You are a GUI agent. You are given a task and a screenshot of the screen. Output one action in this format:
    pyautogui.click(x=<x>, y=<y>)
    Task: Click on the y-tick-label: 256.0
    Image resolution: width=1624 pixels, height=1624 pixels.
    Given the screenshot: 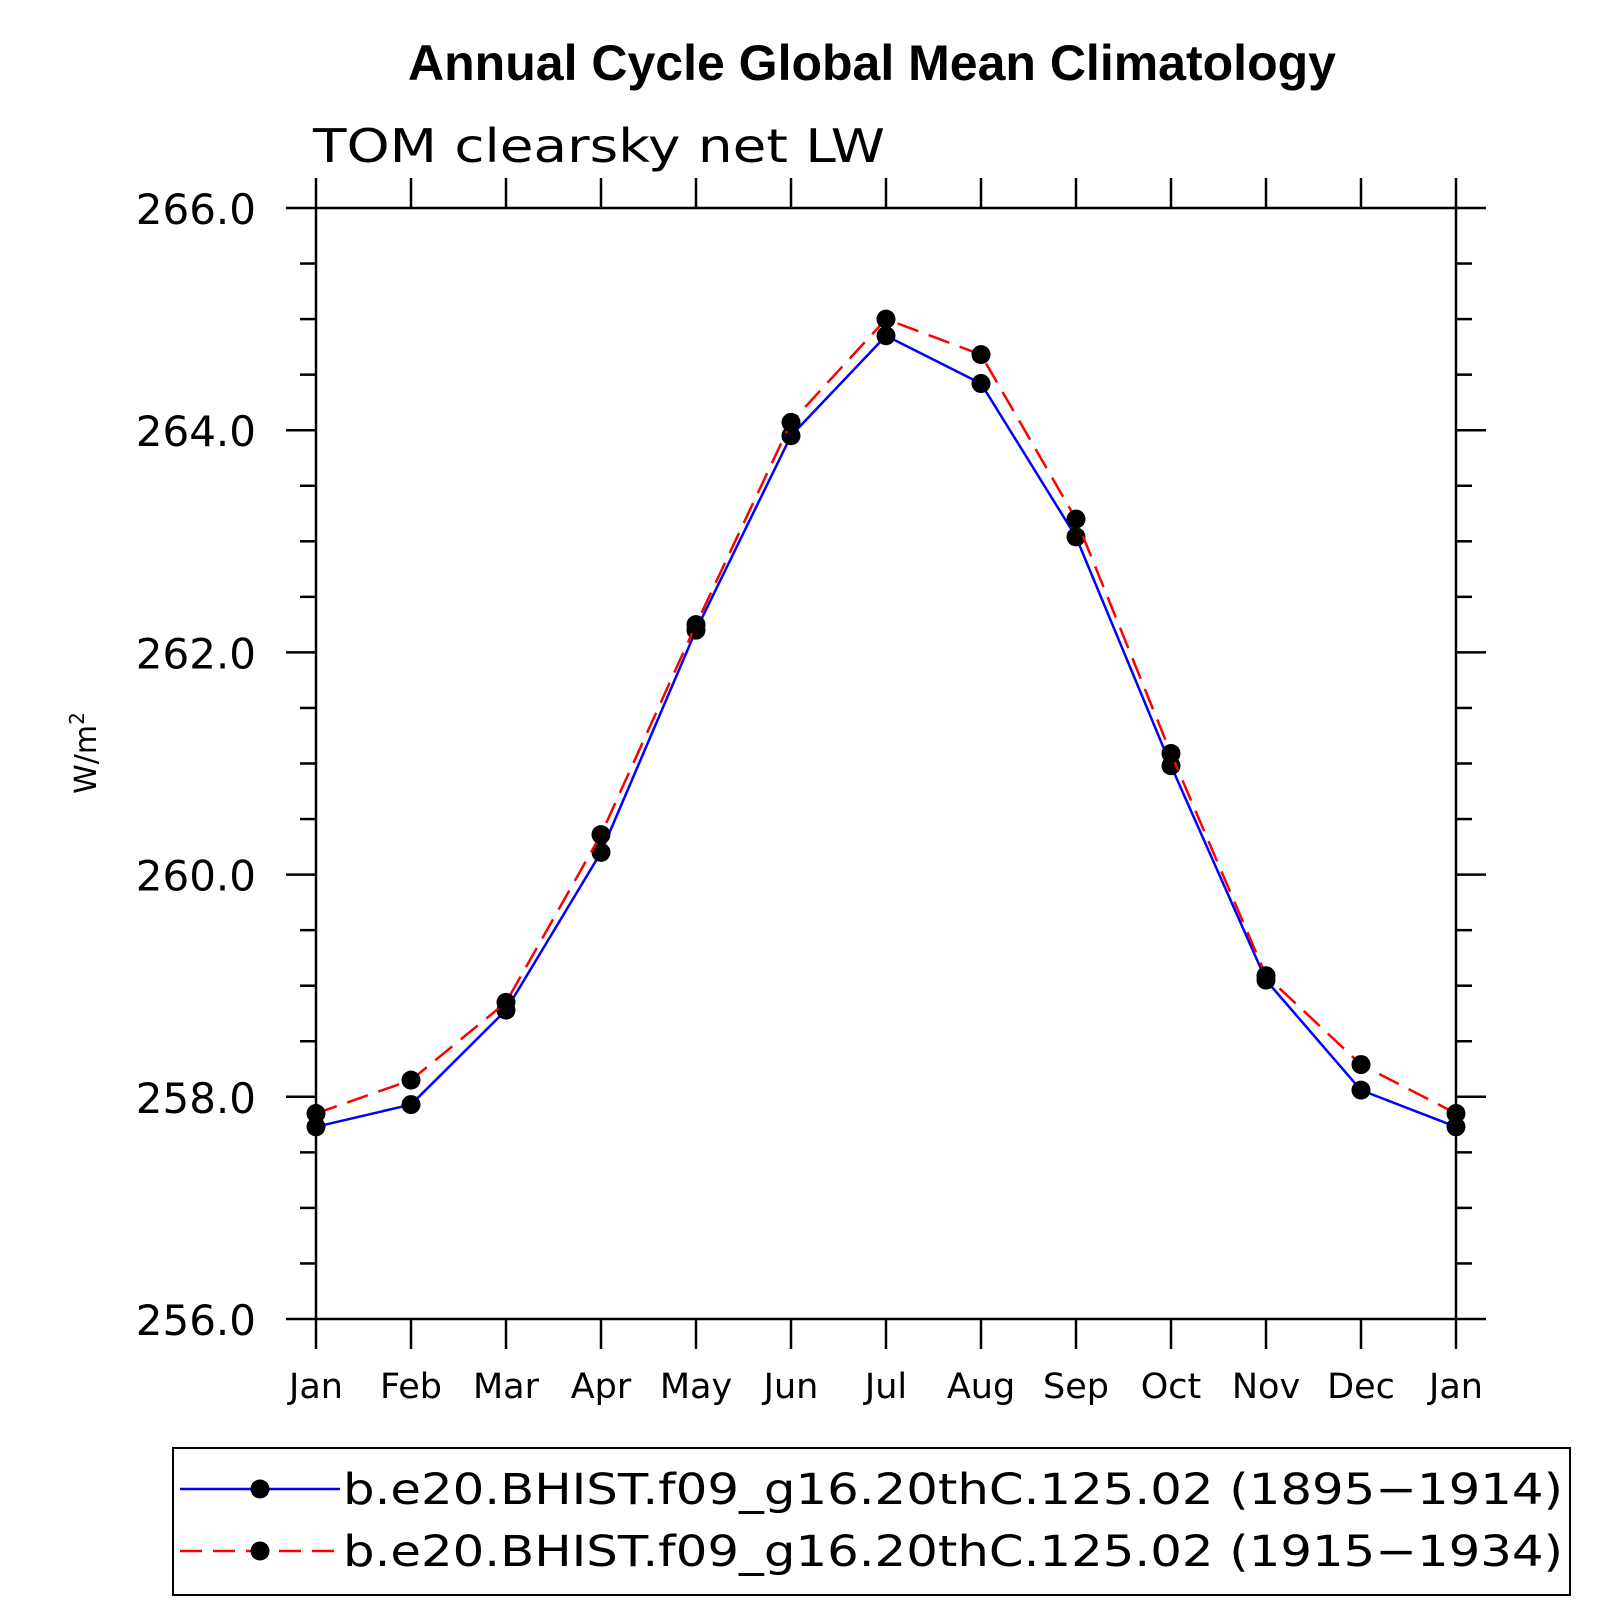 What is the action you would take?
    pyautogui.click(x=196, y=1320)
    